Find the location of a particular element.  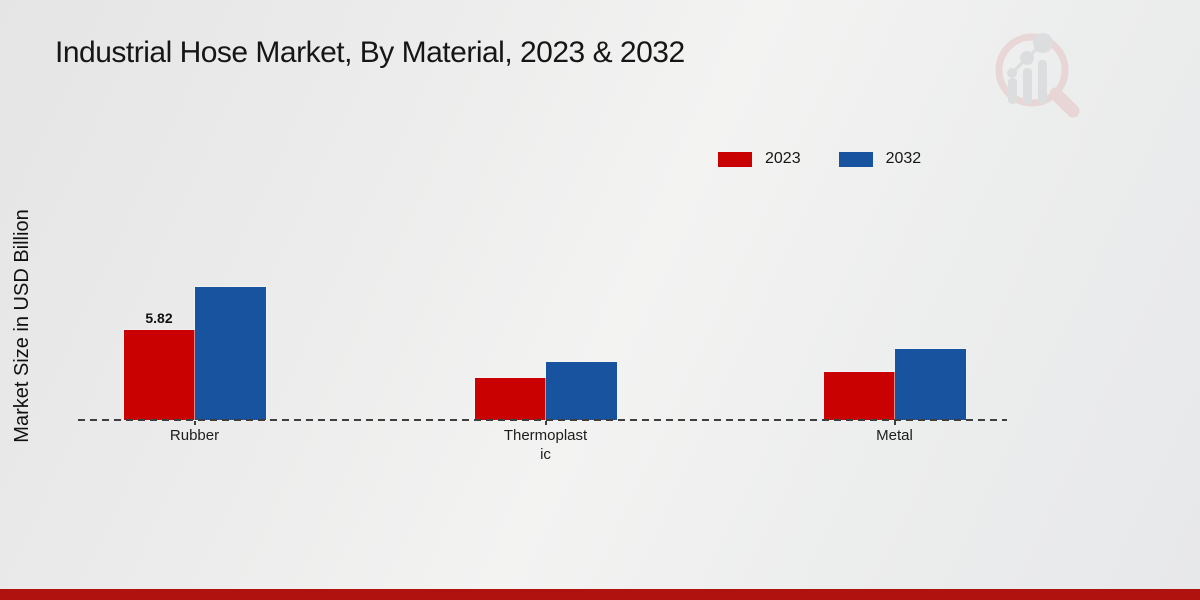

legend: 2023 2032 is located at coordinates (819, 159).